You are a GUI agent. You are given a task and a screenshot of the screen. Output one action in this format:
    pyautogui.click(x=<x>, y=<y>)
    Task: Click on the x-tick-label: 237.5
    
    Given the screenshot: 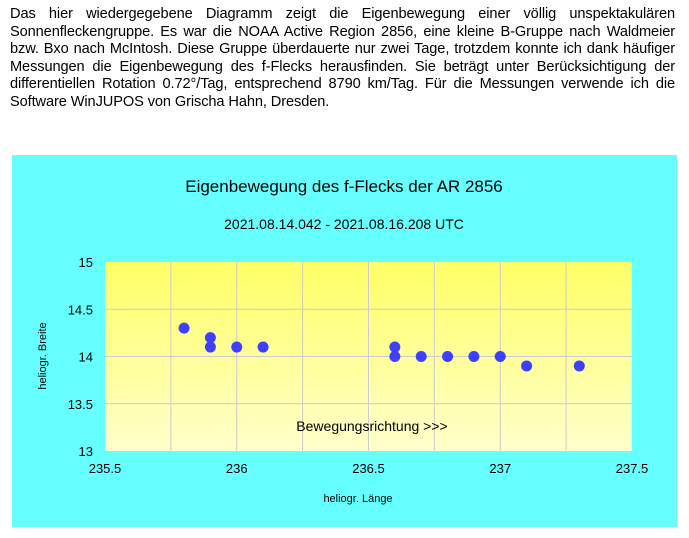 What is the action you would take?
    pyautogui.click(x=632, y=468)
    